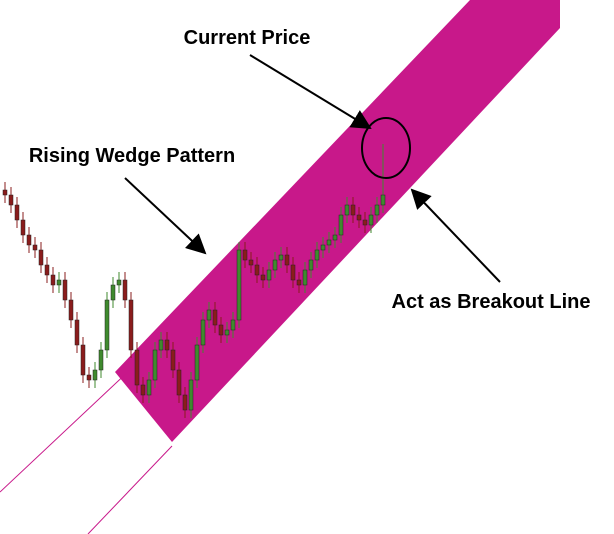  What do you see at coordinates (132, 156) in the screenshot?
I see `annotation: Rising Wedge Pattern` at bounding box center [132, 156].